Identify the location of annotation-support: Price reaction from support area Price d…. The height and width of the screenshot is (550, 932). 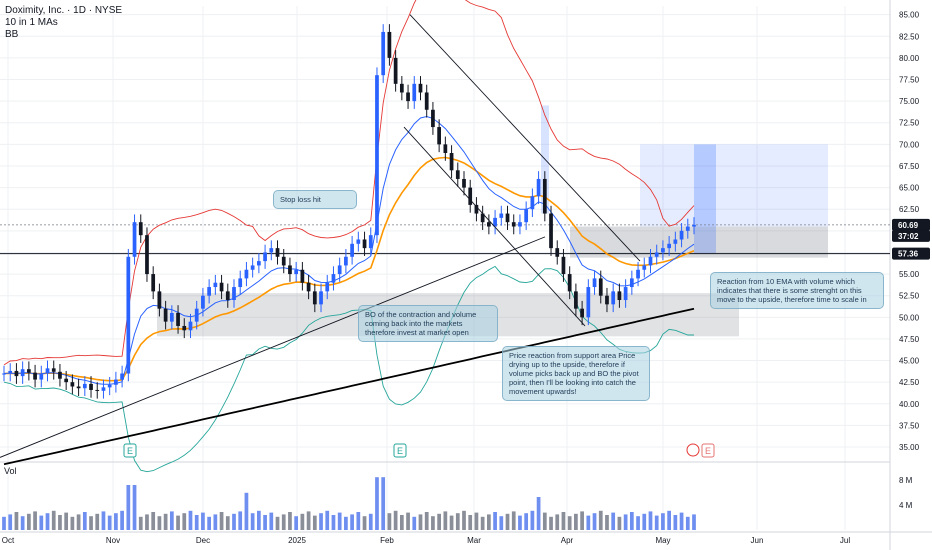
(576, 373).